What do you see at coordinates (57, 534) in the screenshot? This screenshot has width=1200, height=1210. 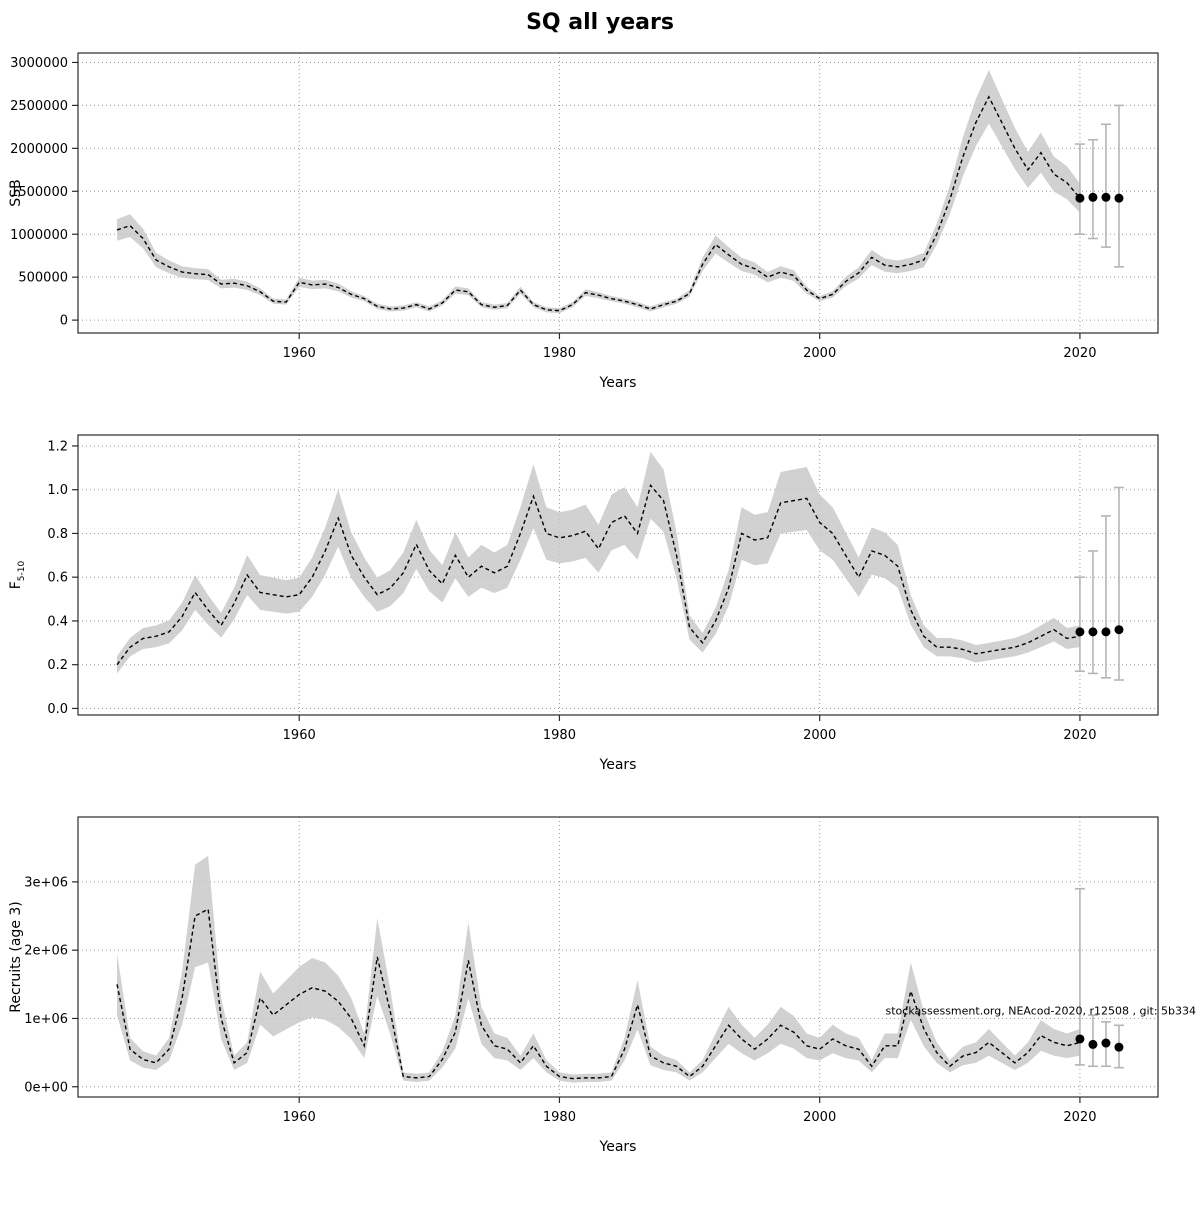 I see `y-tick-label: 0.8` at bounding box center [57, 534].